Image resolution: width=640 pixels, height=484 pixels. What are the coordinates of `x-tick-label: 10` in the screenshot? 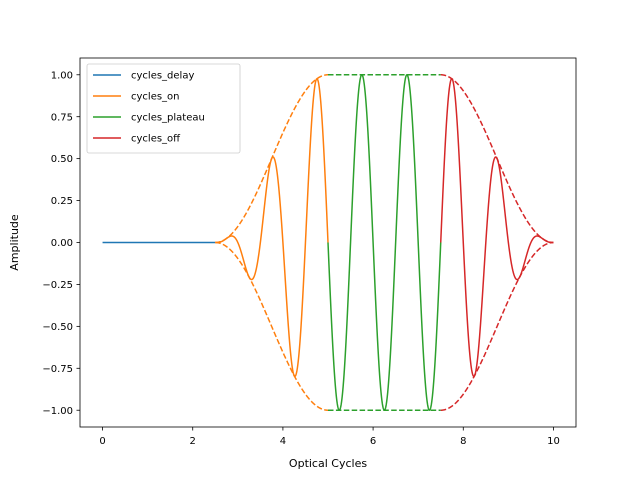 It's located at (553, 441).